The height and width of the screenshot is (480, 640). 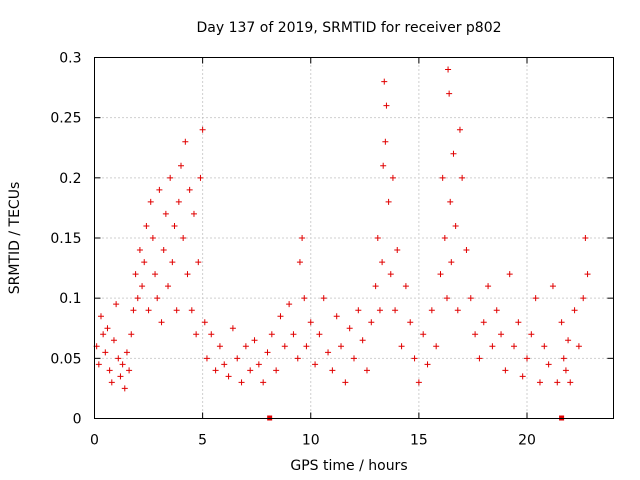 What do you see at coordinates (70, 59) in the screenshot?
I see `y-tick-label: 0.3` at bounding box center [70, 59].